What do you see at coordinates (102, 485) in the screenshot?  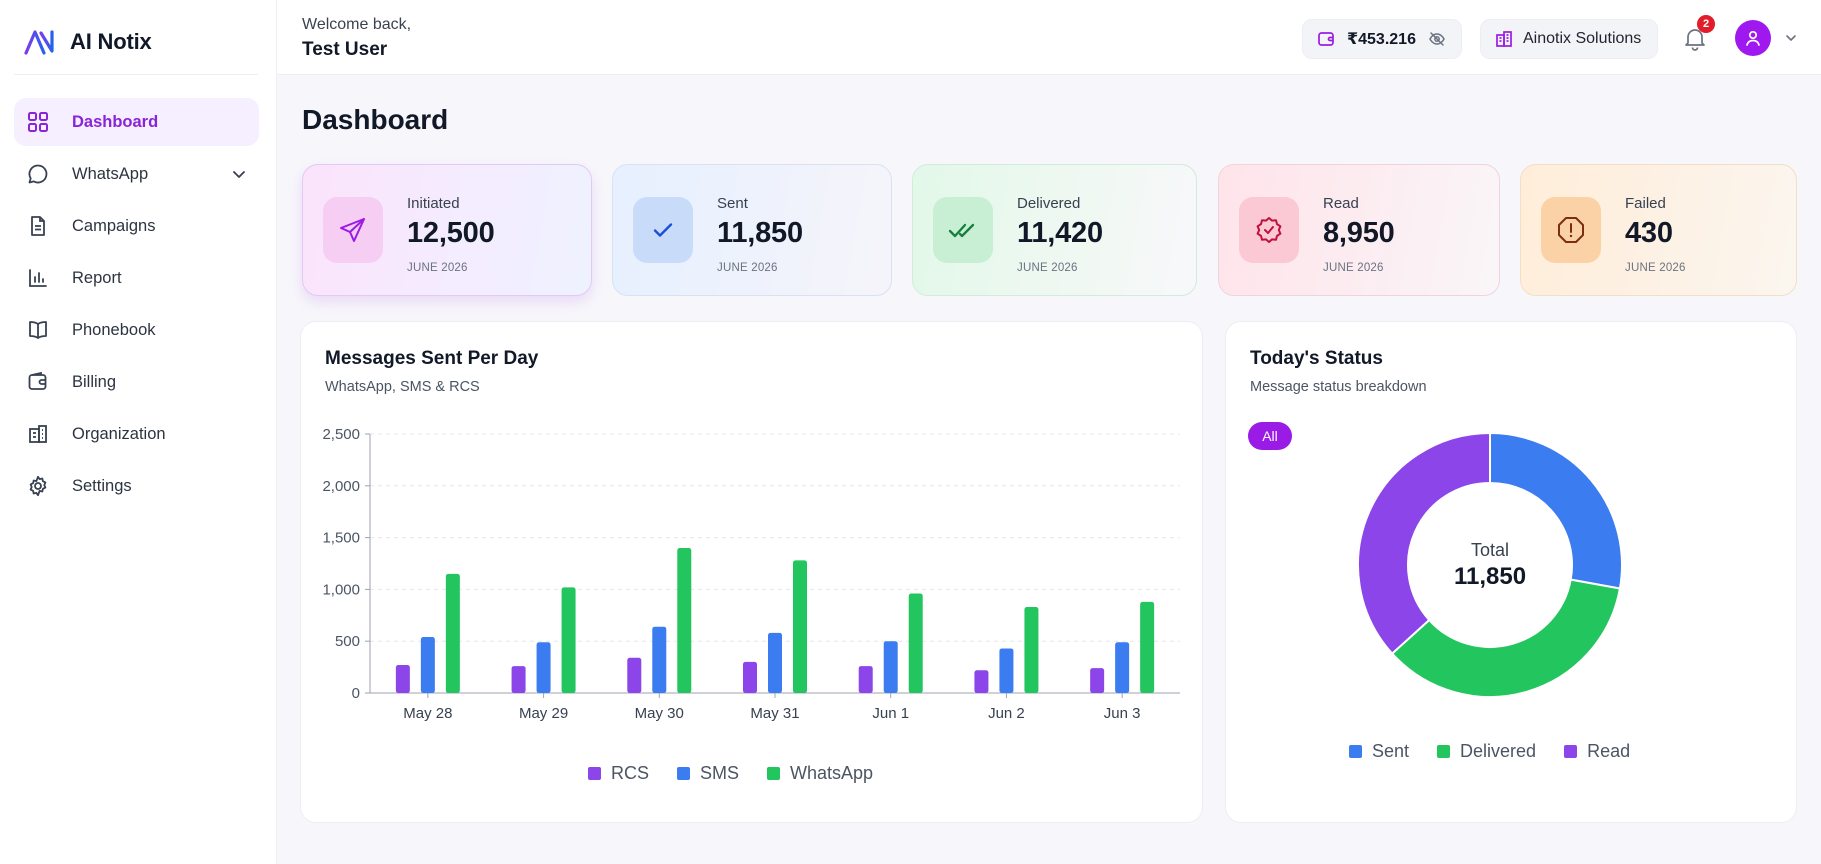 I see `sidebar-item-label: Settings` at bounding box center [102, 485].